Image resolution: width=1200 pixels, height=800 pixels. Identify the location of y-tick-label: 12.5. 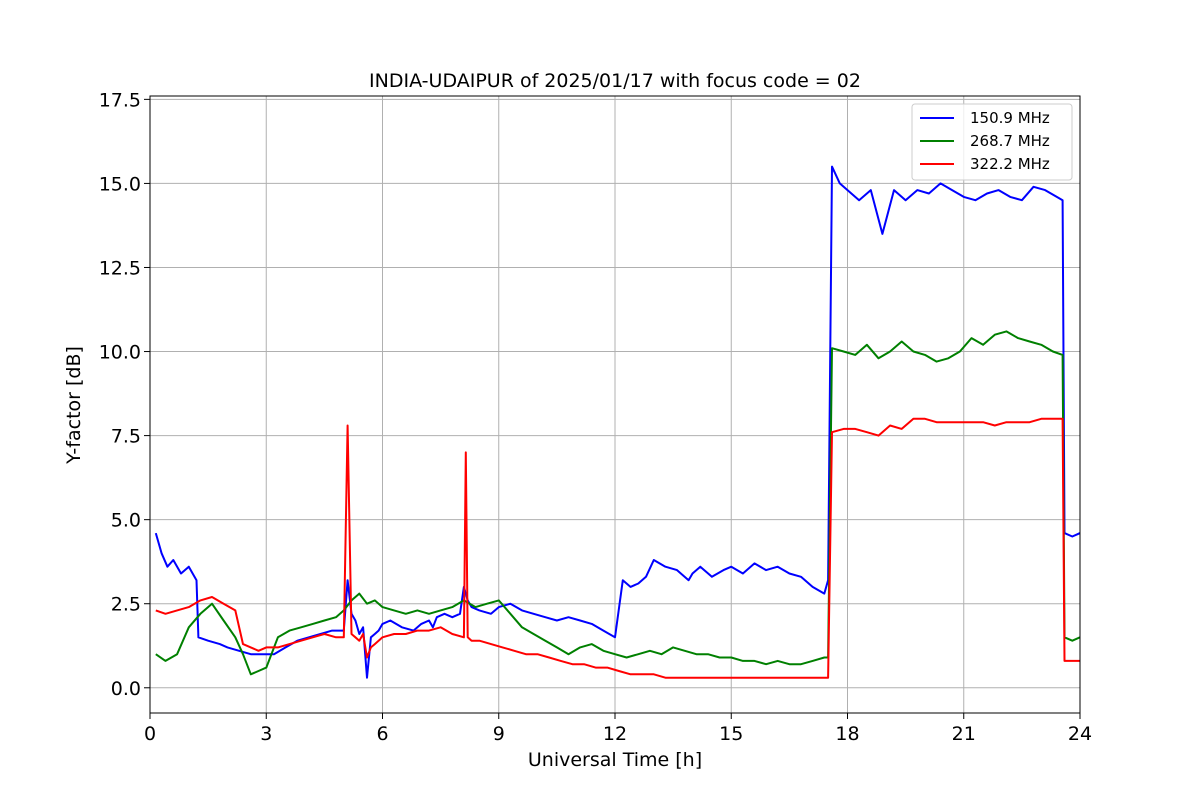
(120, 268).